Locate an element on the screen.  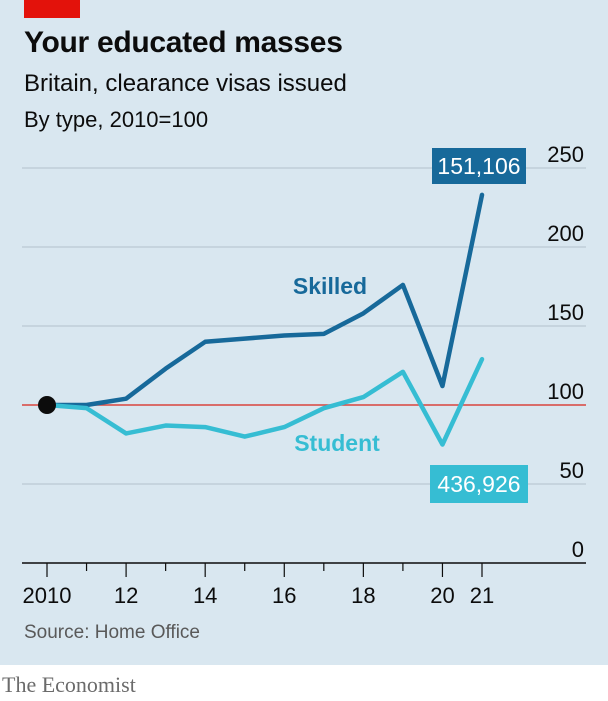
series-label-skilled: Skilled is located at coordinates (330, 286).